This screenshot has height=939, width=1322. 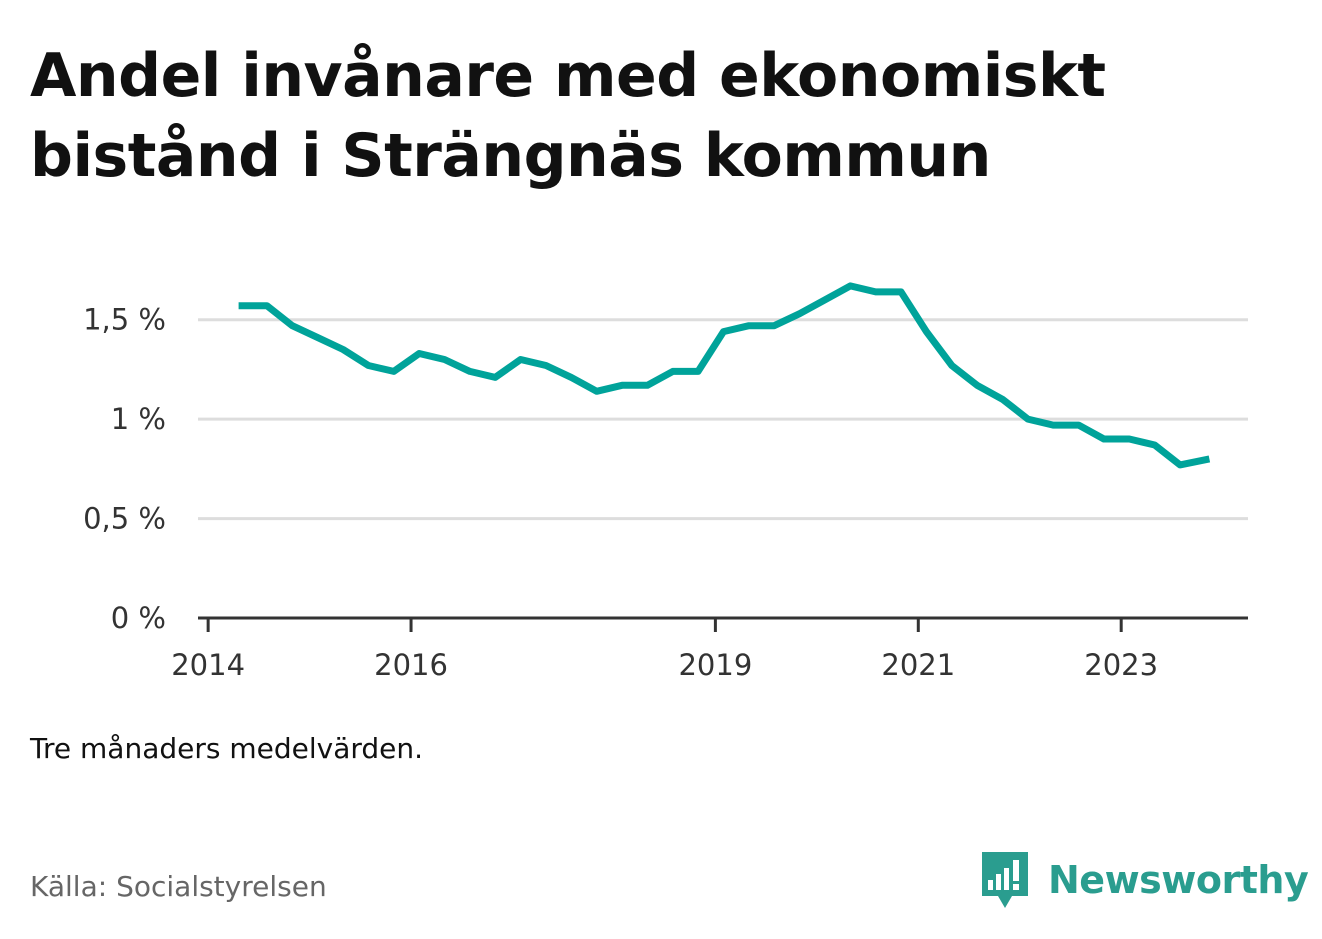 I want to click on newsworthy-logo-icon, so click(x=1005, y=880).